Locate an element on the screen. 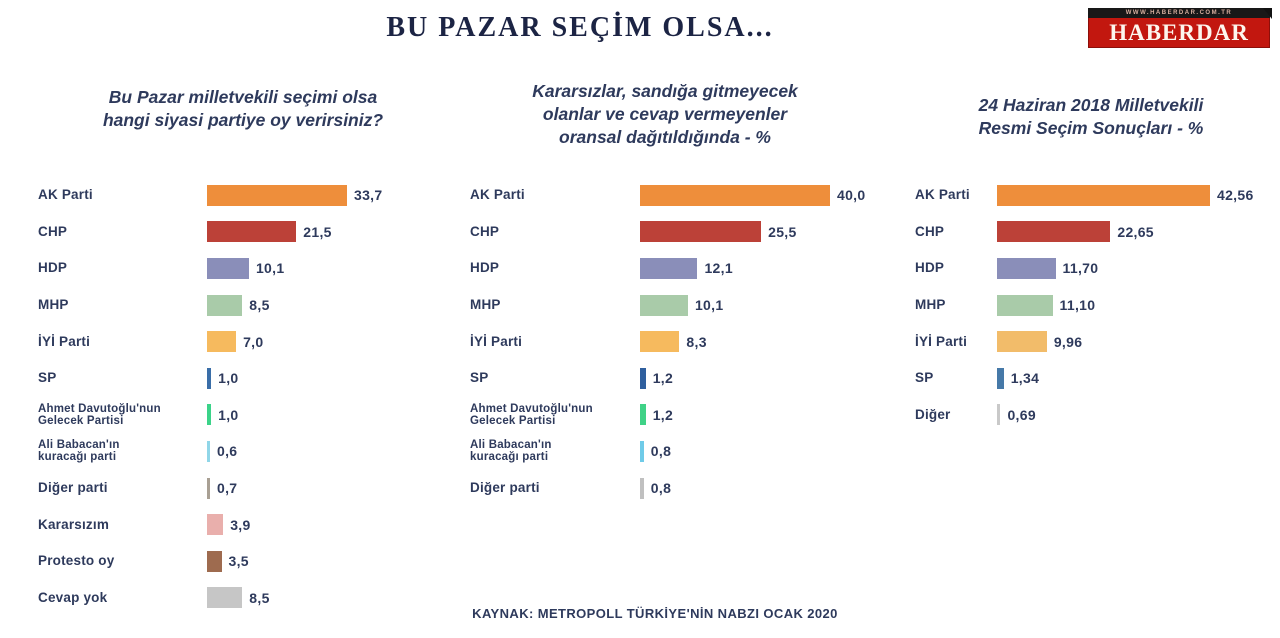 Image resolution: width=1280 pixels, height=638 pixels. bar-row: CHP 25,5 is located at coordinates (672, 232).